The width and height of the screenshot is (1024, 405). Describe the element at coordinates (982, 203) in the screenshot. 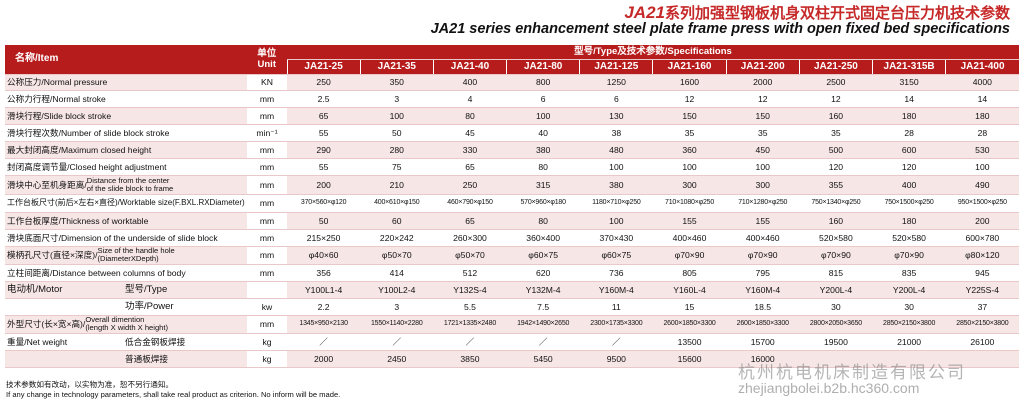

I see `table-cell: 950×1500×φ250` at that location.